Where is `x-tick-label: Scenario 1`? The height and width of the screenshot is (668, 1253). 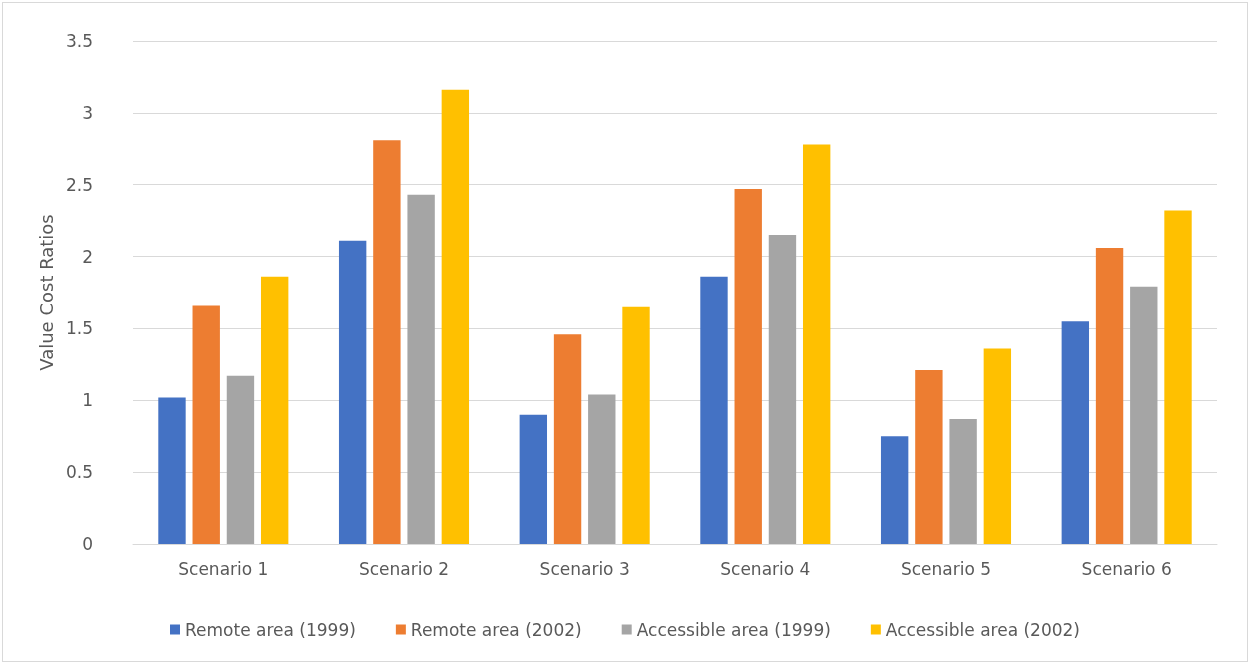 x-tick-label: Scenario 1 is located at coordinates (223, 568).